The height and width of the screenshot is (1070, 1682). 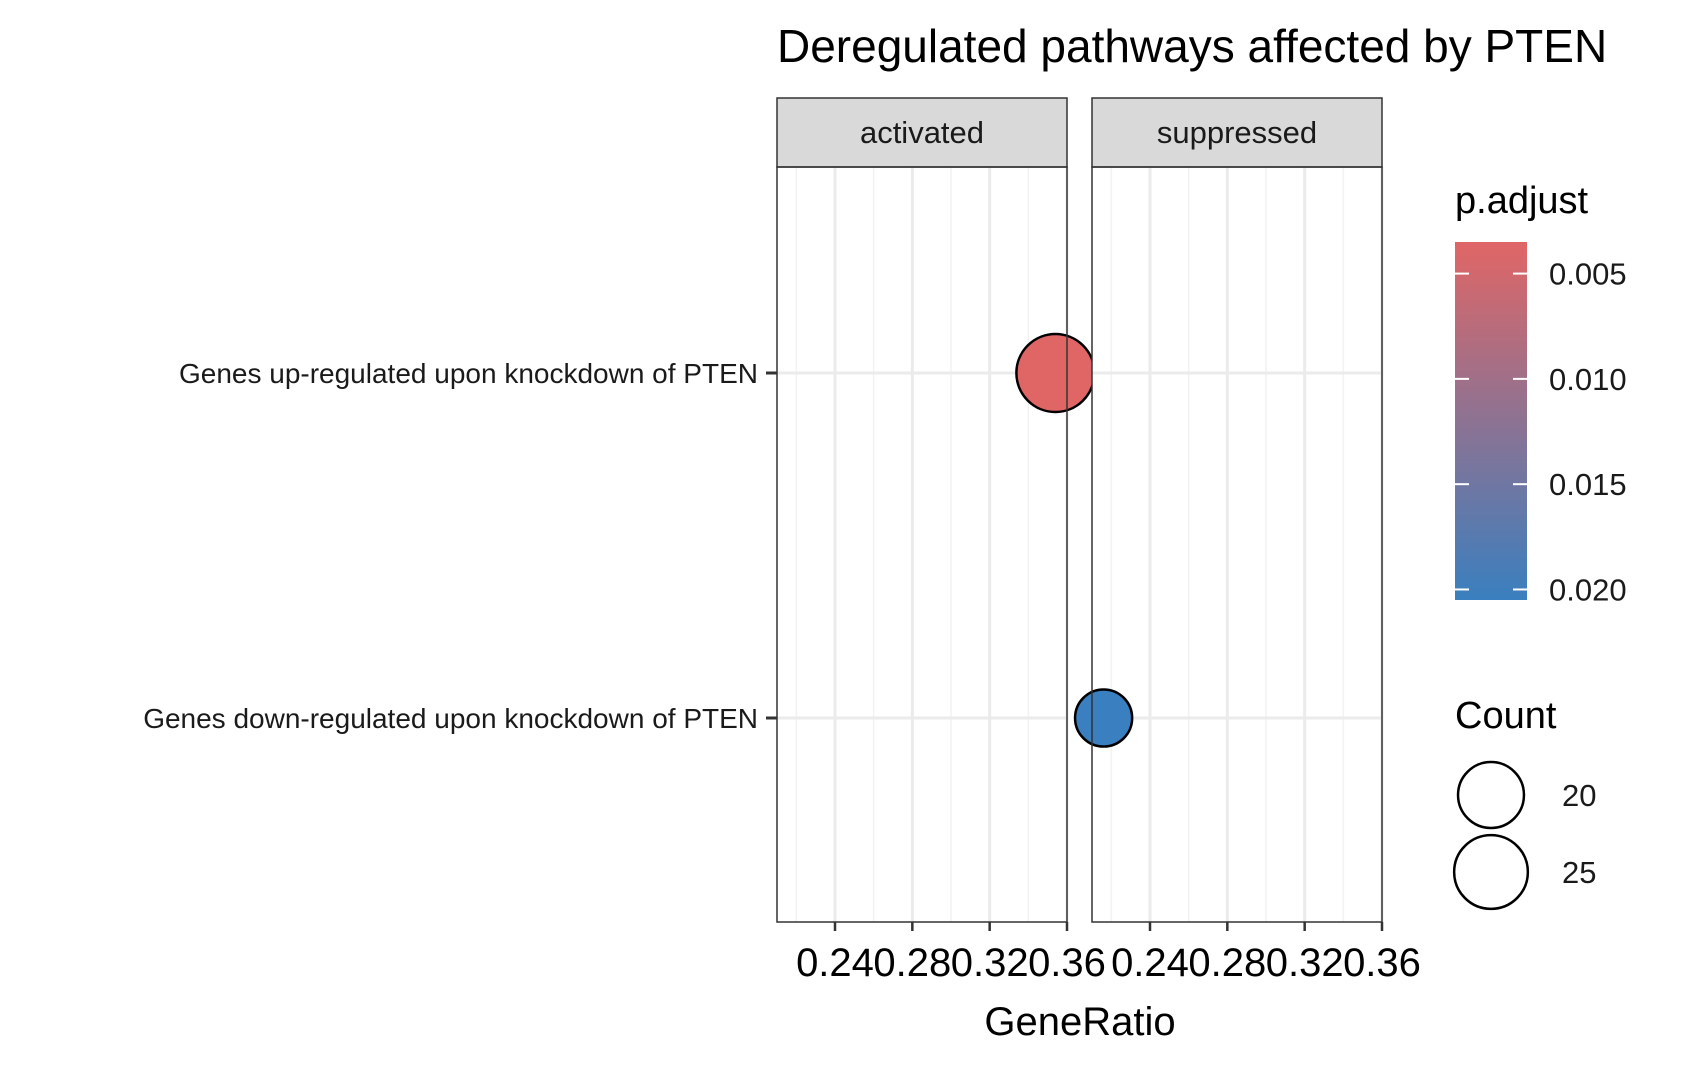 What do you see at coordinates (1522, 201) in the screenshot?
I see `color-legend-title: p.adjust` at bounding box center [1522, 201].